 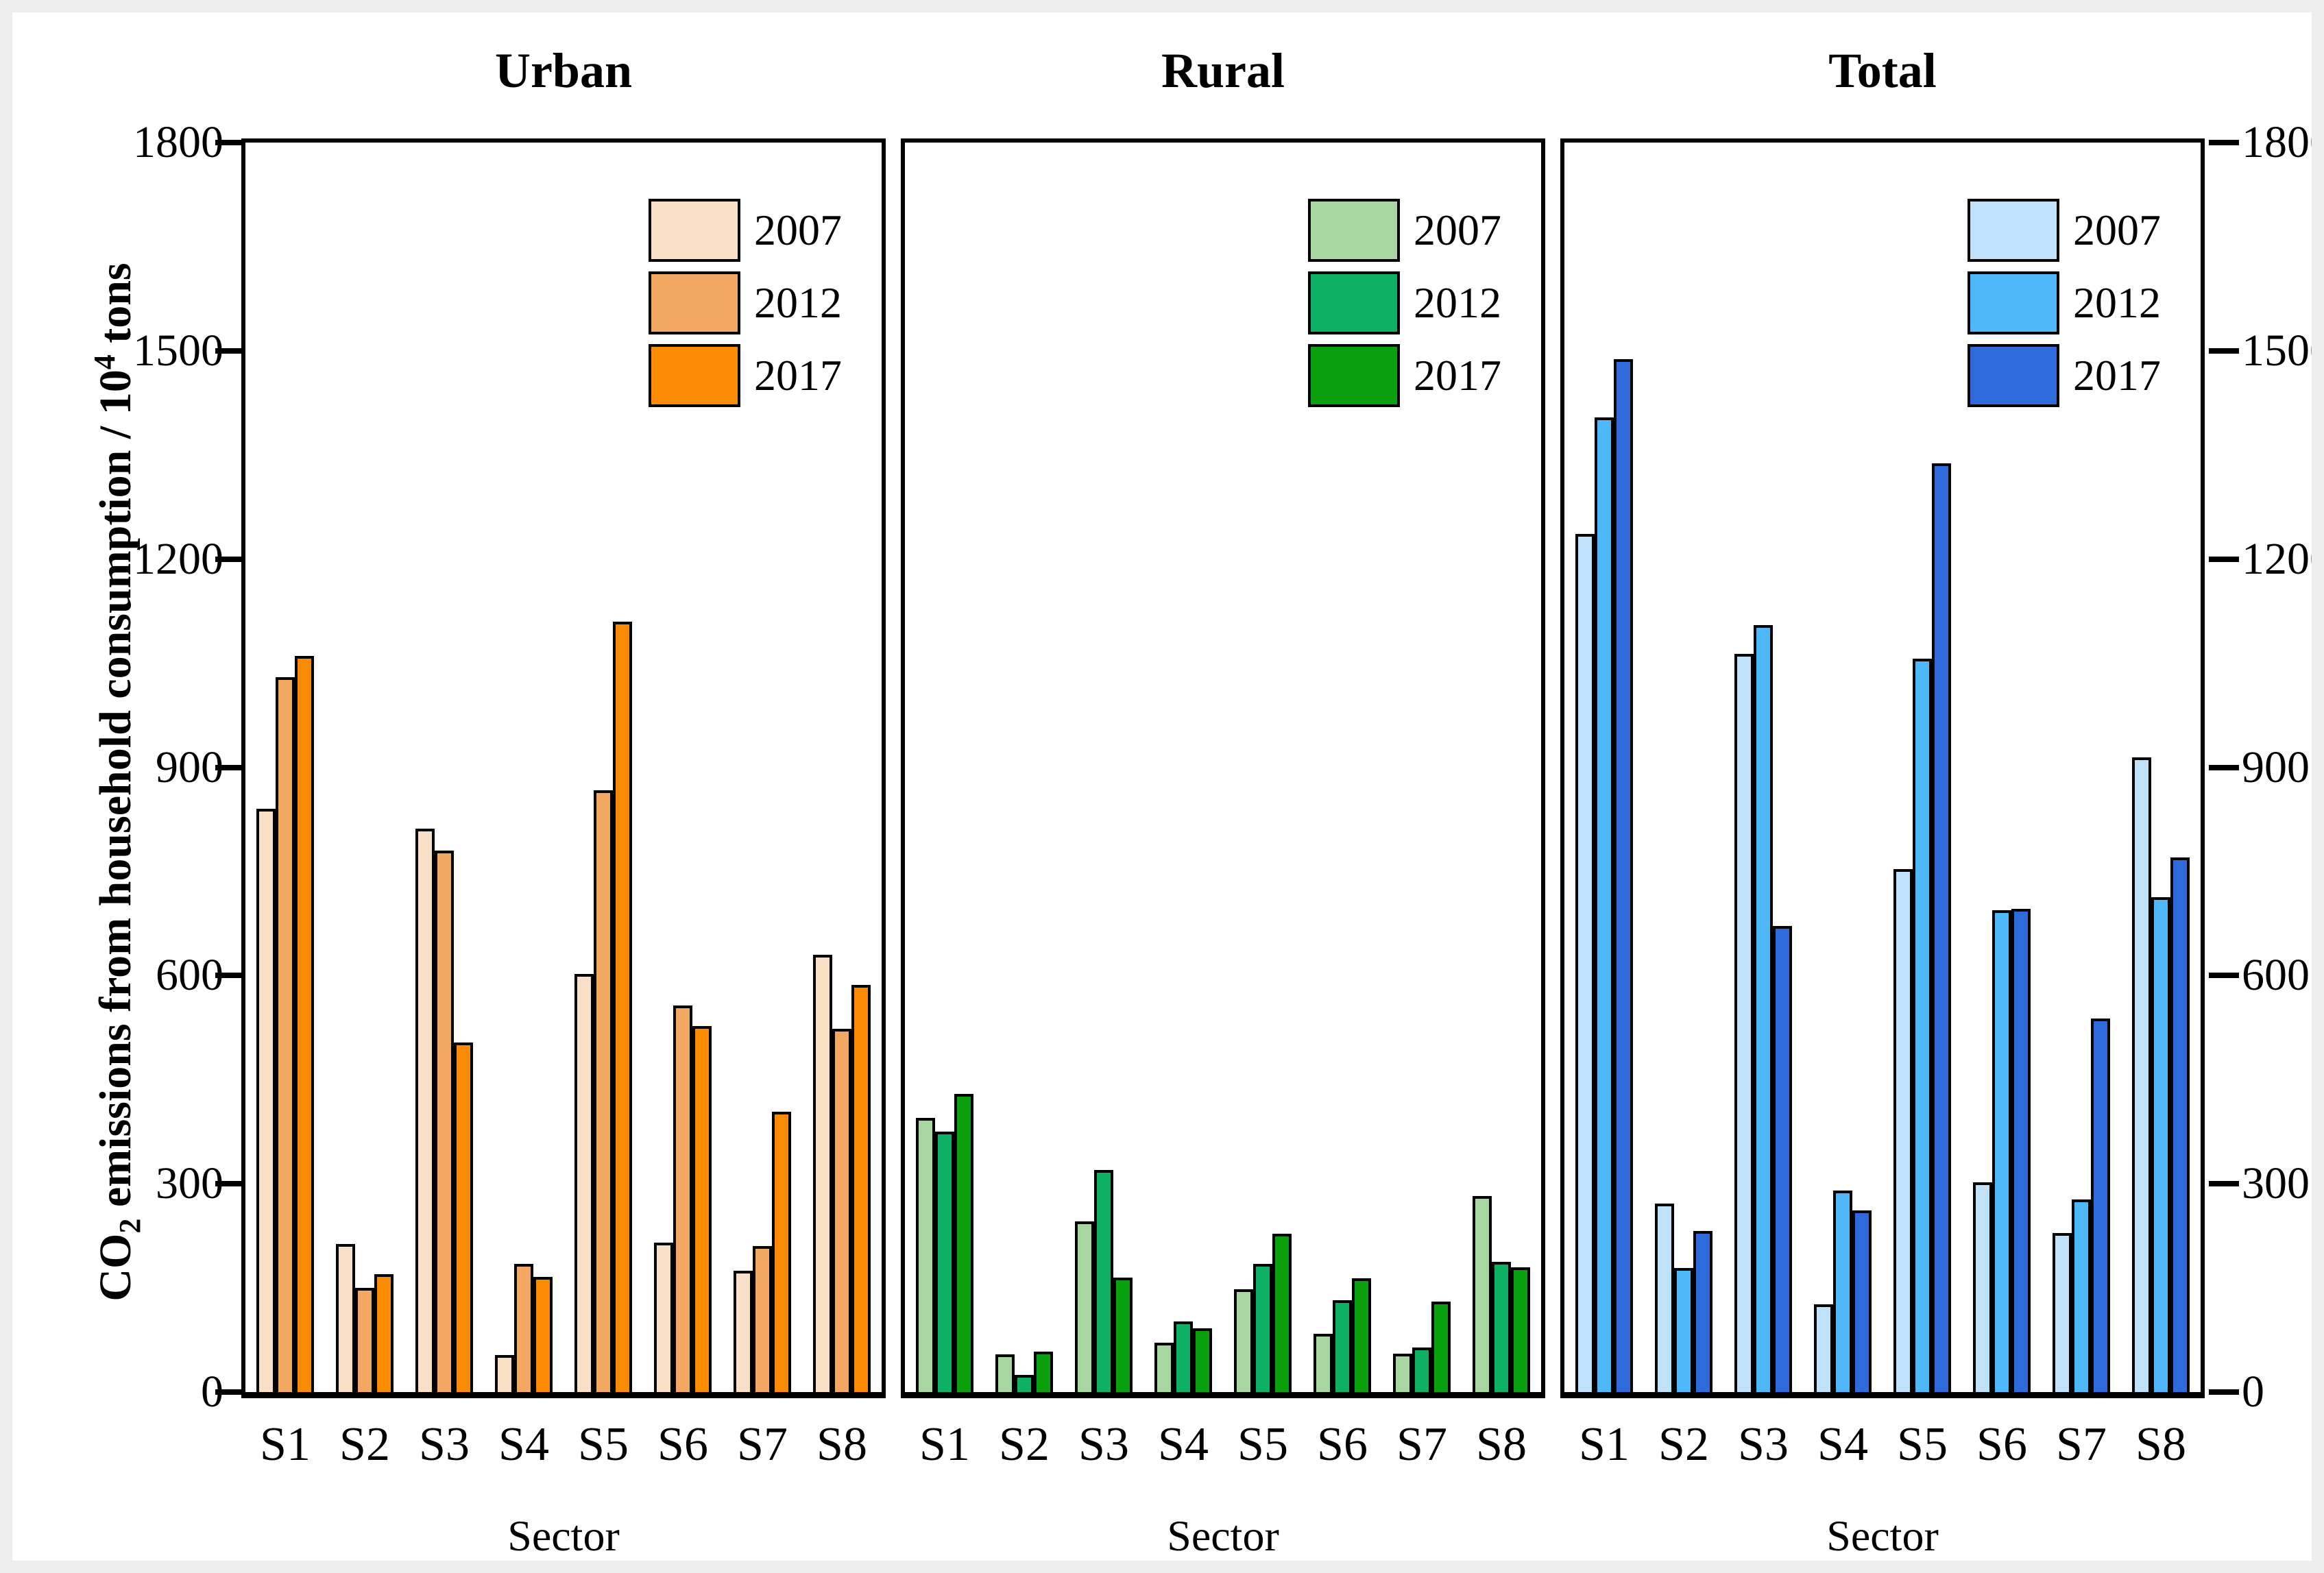 What do you see at coordinates (1223, 70) in the screenshot?
I see `panel-title-rural: Rural` at bounding box center [1223, 70].